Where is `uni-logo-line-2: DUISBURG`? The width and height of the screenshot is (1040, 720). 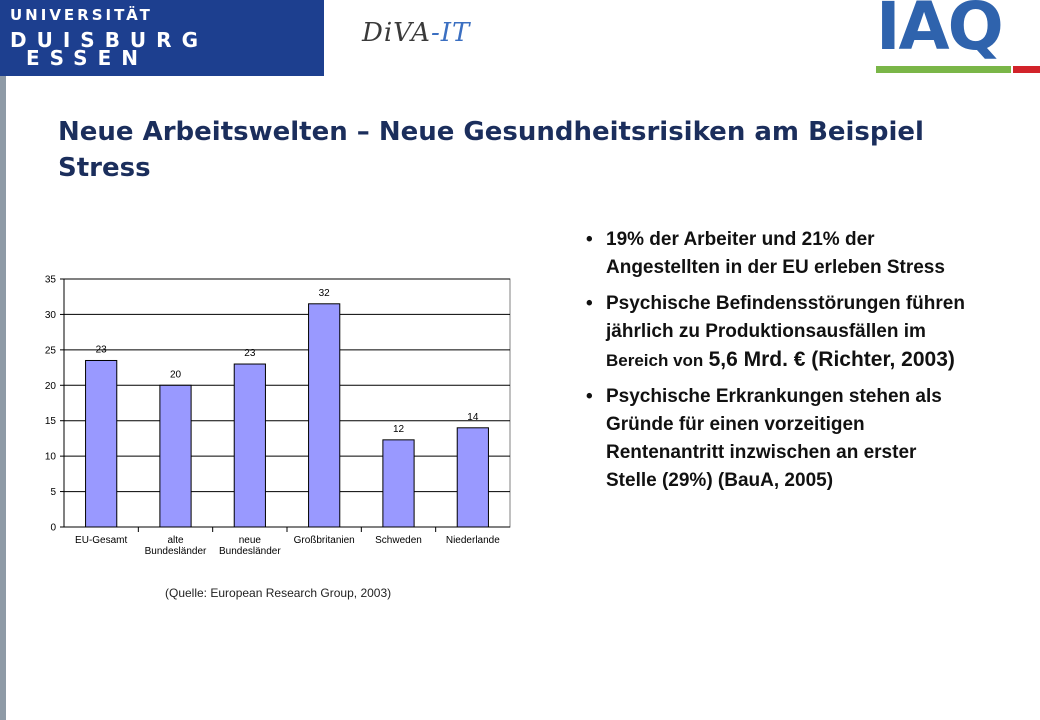
uni-logo-line-2: DUISBURG is located at coordinates (109, 40).